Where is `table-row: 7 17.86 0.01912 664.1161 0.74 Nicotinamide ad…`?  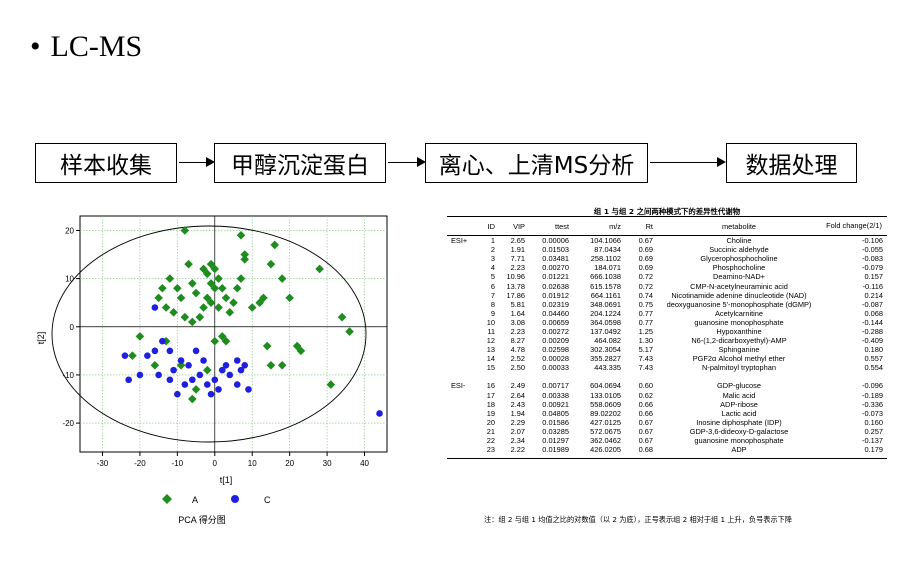 table-row: 7 17.86 0.01912 664.1161 0.74 Nicotinamide ad… is located at coordinates (667, 295).